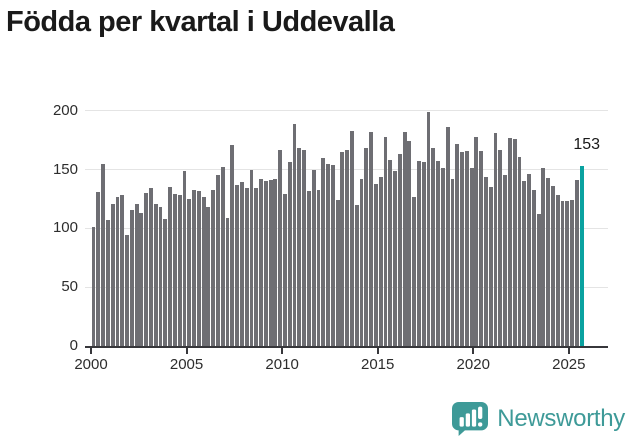 The height and width of the screenshot is (439, 631). Describe the element at coordinates (91, 351) in the screenshot. I see `x-axis-tick-2000` at that location.